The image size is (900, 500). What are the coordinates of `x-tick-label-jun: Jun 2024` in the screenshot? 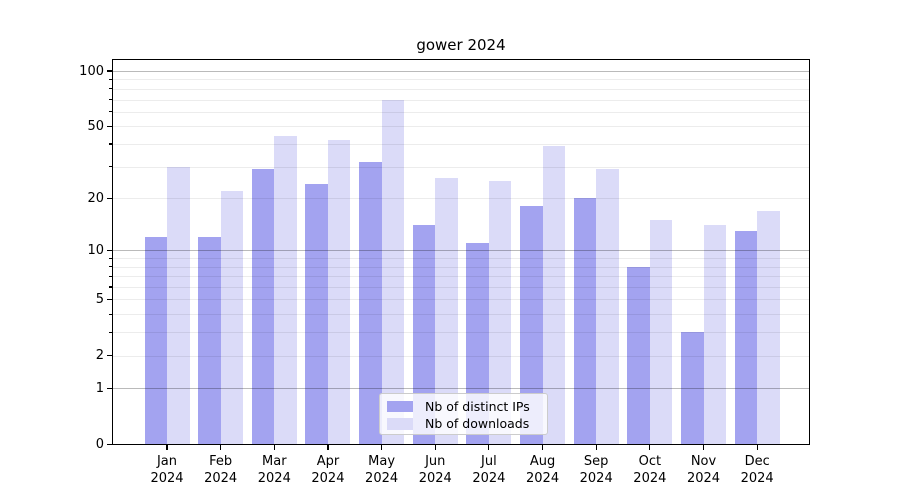 It's located at (435, 470).